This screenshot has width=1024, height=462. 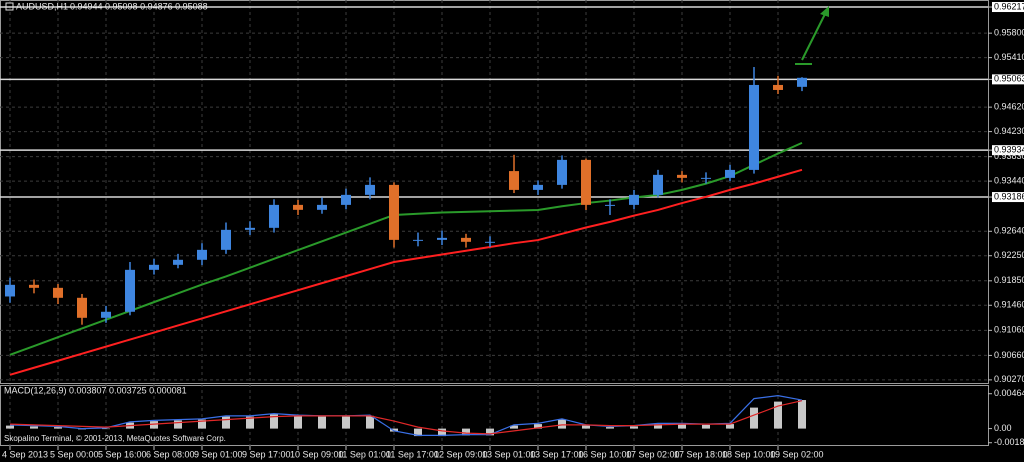 I want to click on chart-subtitle: 0.94944 0.95098 0.94876 0.95088, so click(x=139, y=6).